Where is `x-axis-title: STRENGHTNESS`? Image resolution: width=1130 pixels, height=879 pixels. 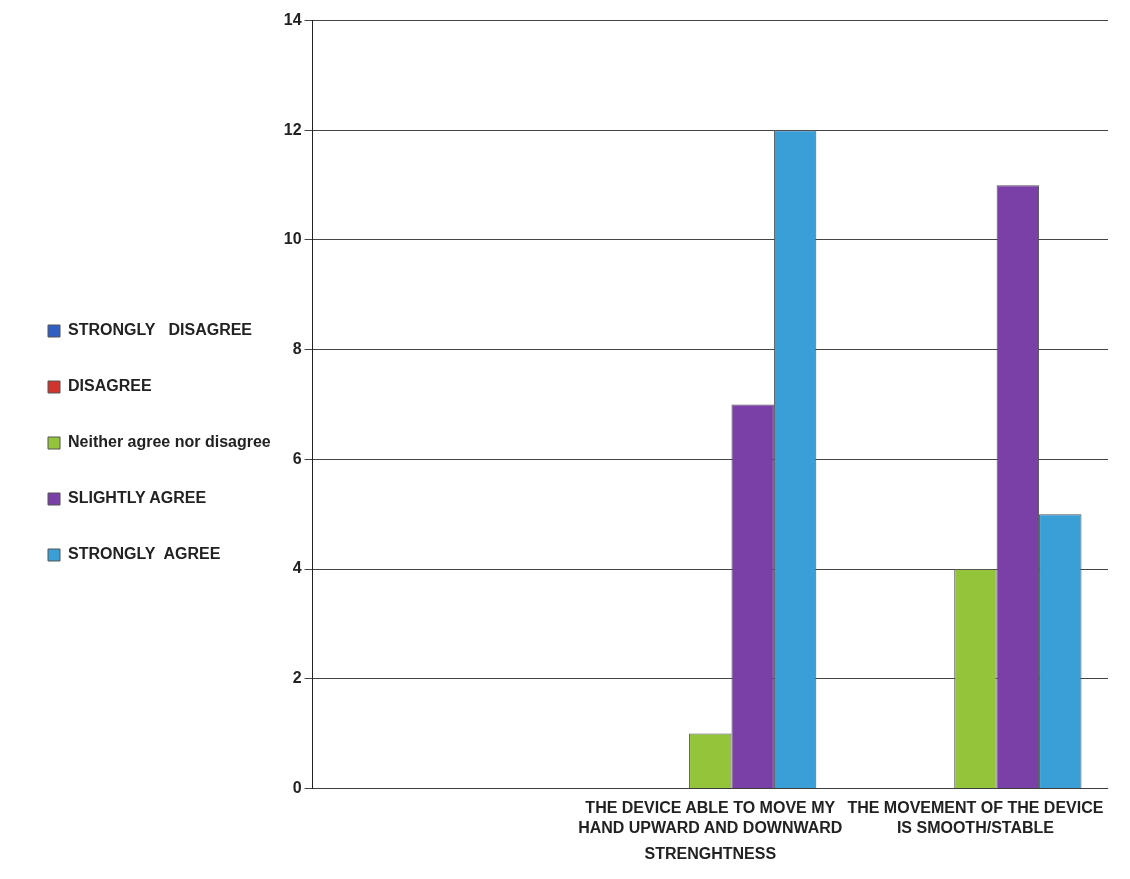 x-axis-title: STRENGHTNESS is located at coordinates (710, 853).